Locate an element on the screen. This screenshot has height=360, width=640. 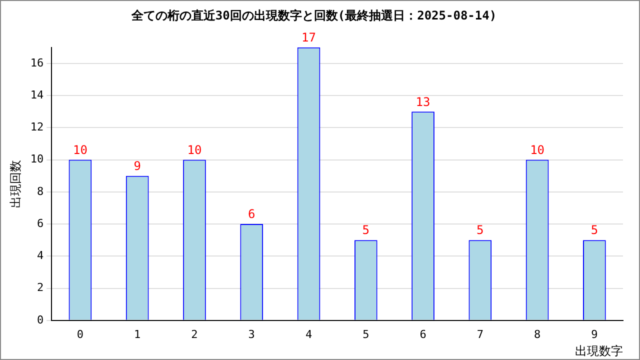
x-tick-label: 5 is located at coordinates (366, 334).